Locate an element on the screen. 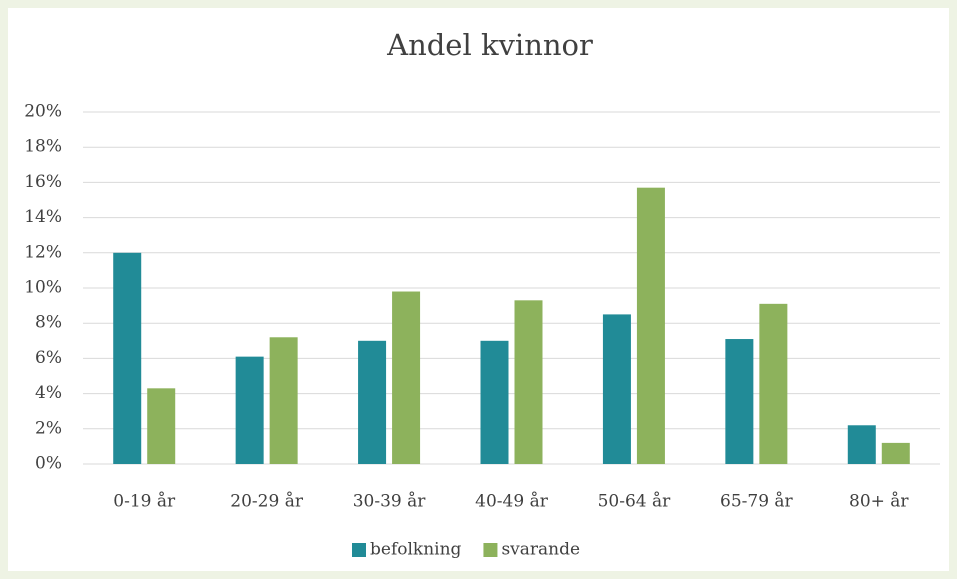  y-tick-label: 6% is located at coordinates (48, 358).